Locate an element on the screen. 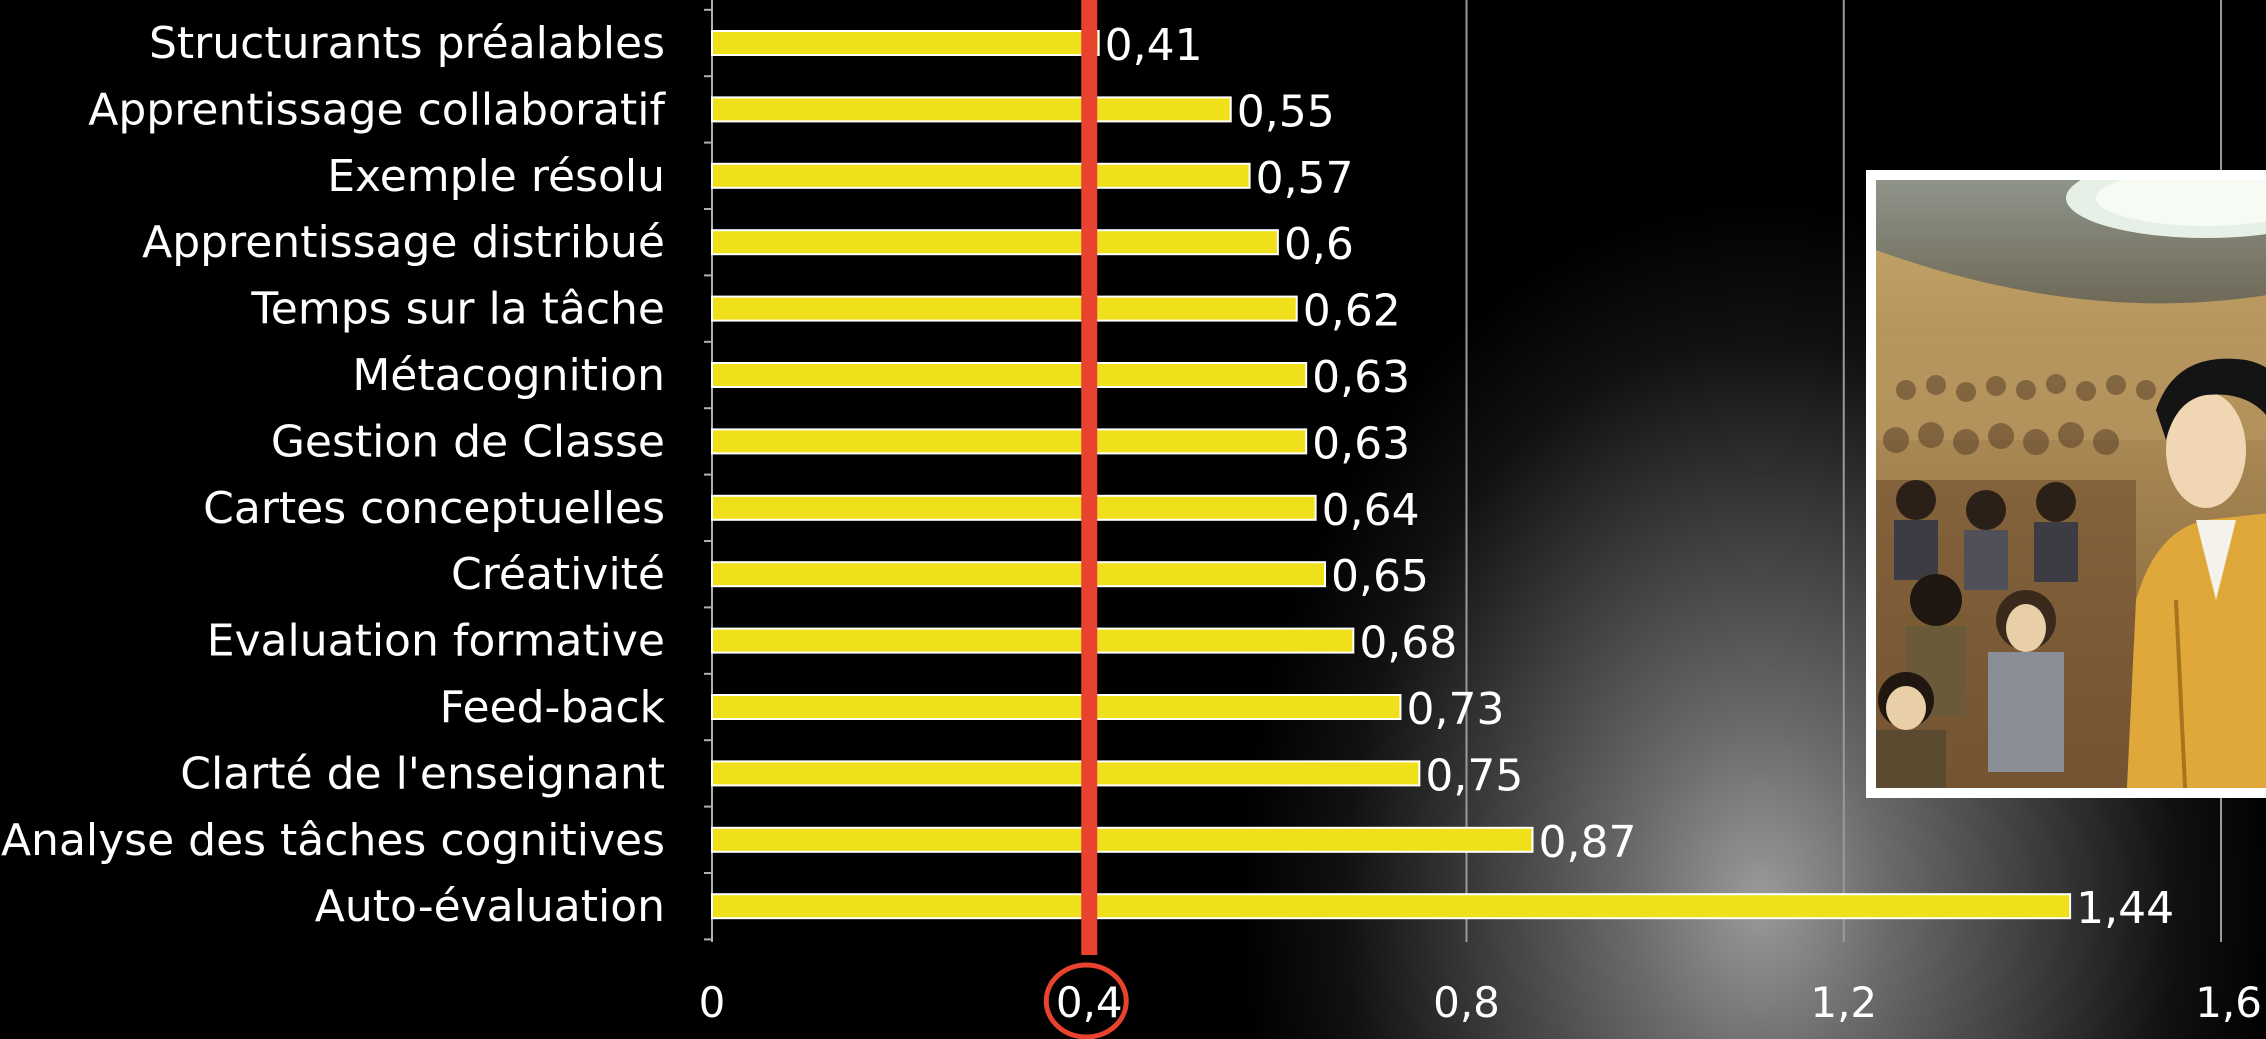 The width and height of the screenshot is (2266, 1039). category-label: Auto-évaluation is located at coordinates (490, 906).